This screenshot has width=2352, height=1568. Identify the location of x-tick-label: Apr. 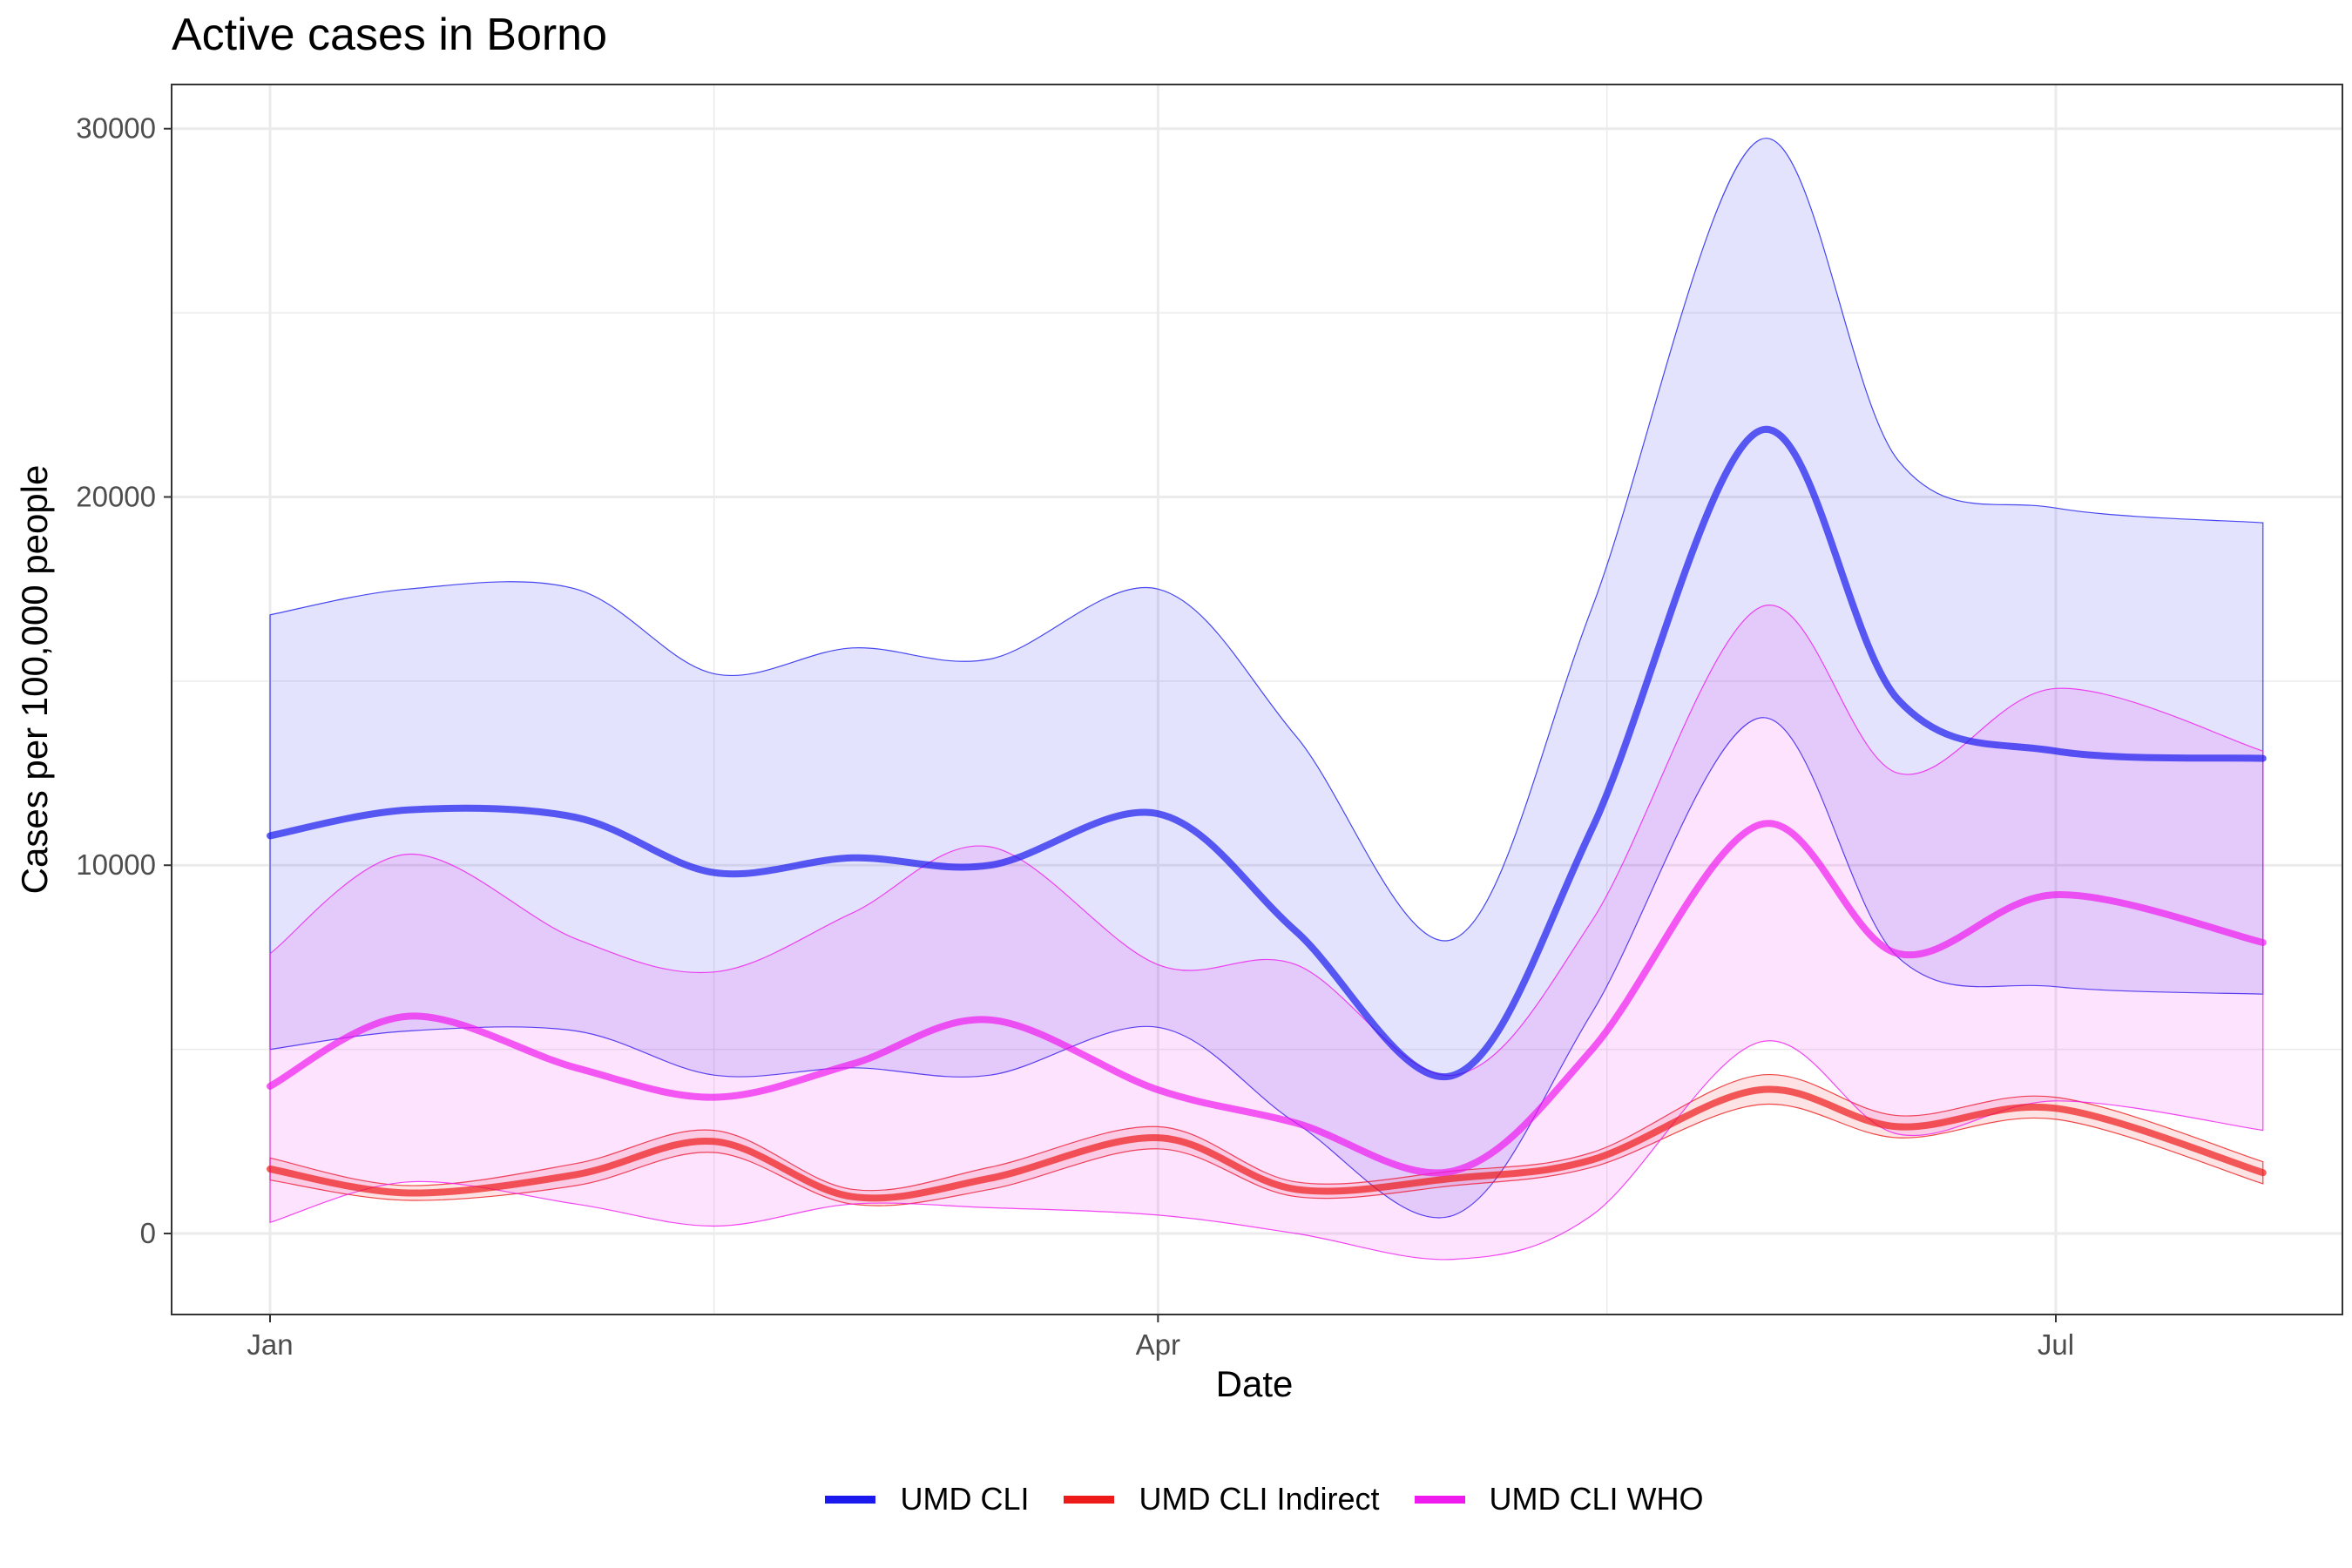
(1158, 1344).